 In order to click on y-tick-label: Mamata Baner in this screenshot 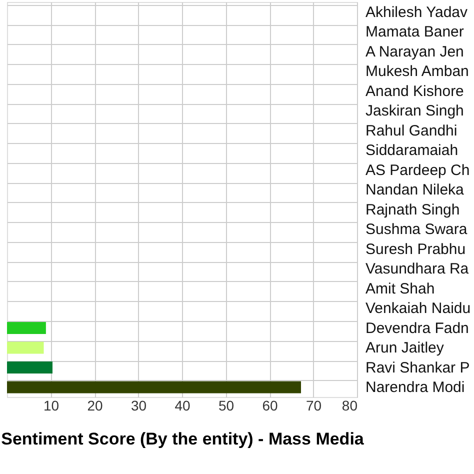, I will do `click(415, 32)`.